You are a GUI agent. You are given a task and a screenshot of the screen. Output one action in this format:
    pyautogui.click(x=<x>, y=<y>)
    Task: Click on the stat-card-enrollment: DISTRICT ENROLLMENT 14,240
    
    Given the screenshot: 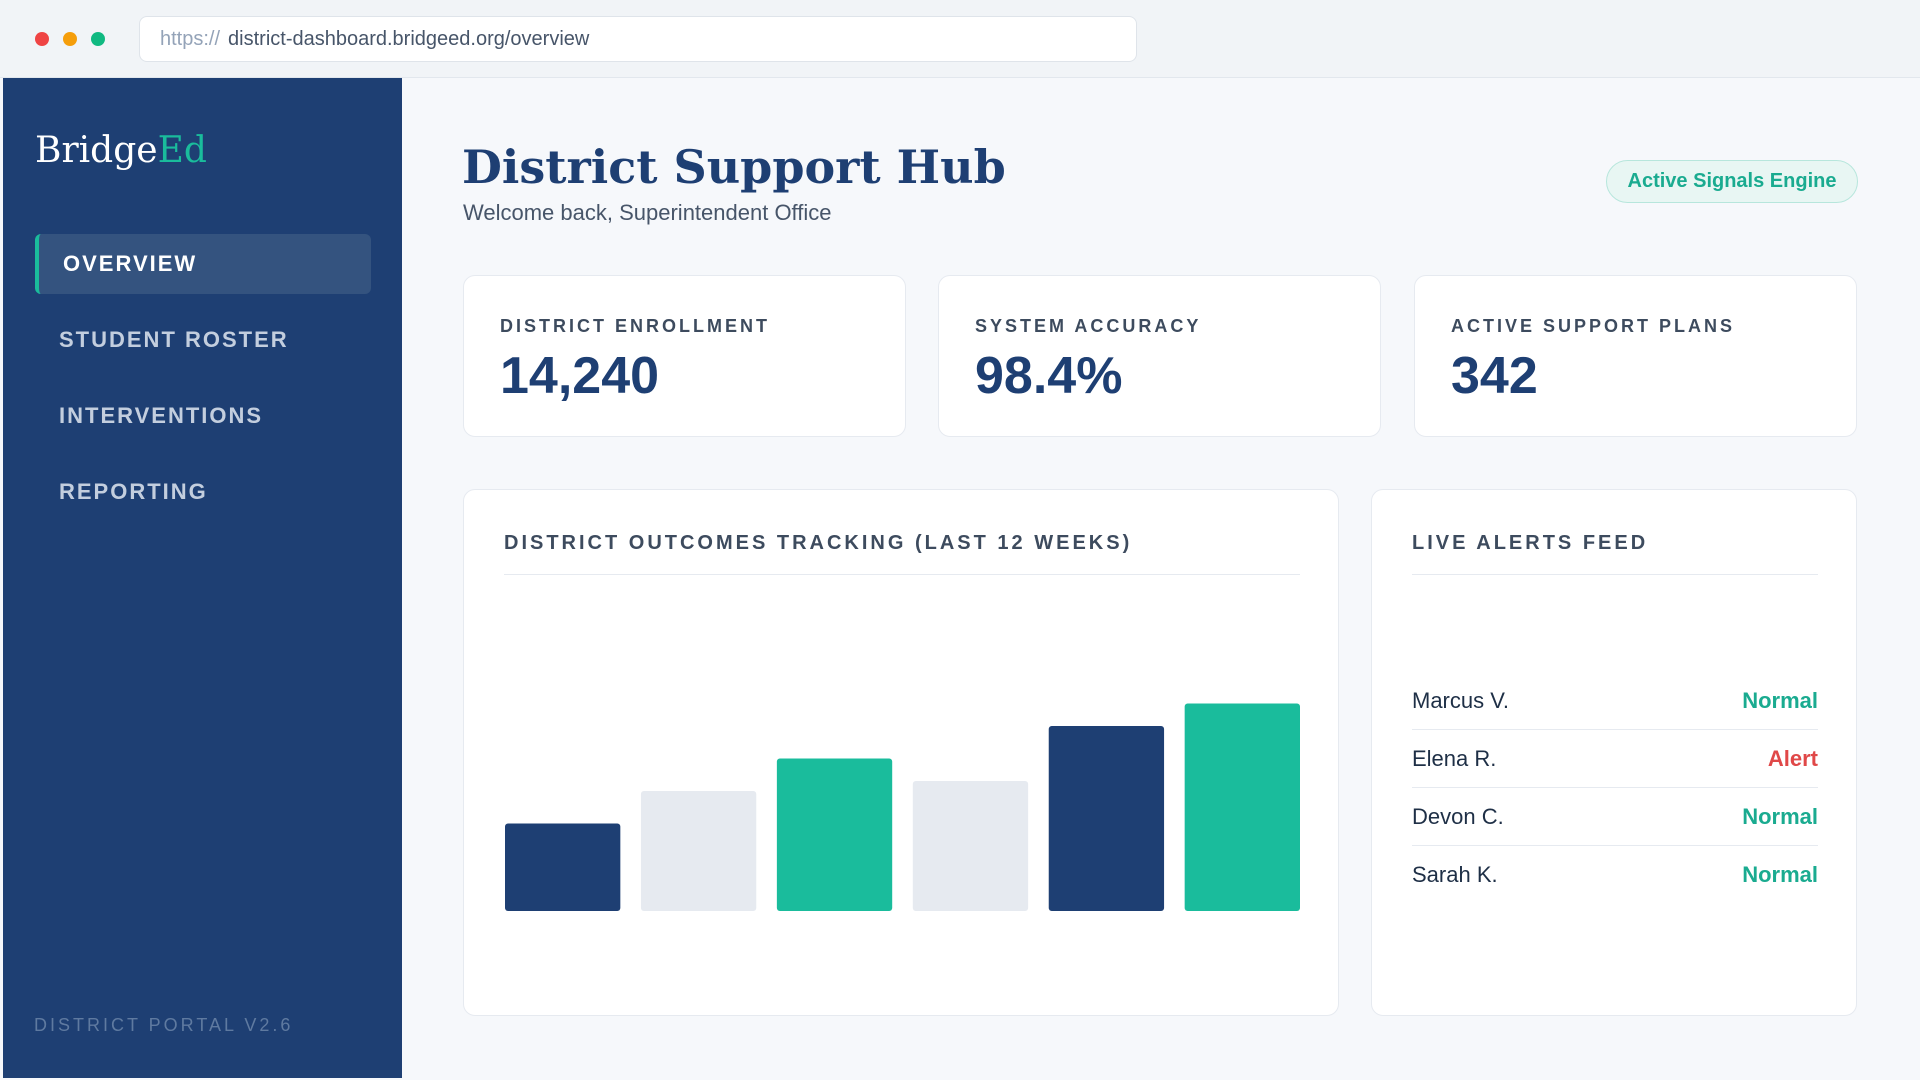 What is the action you would take?
    pyautogui.click(x=684, y=356)
    